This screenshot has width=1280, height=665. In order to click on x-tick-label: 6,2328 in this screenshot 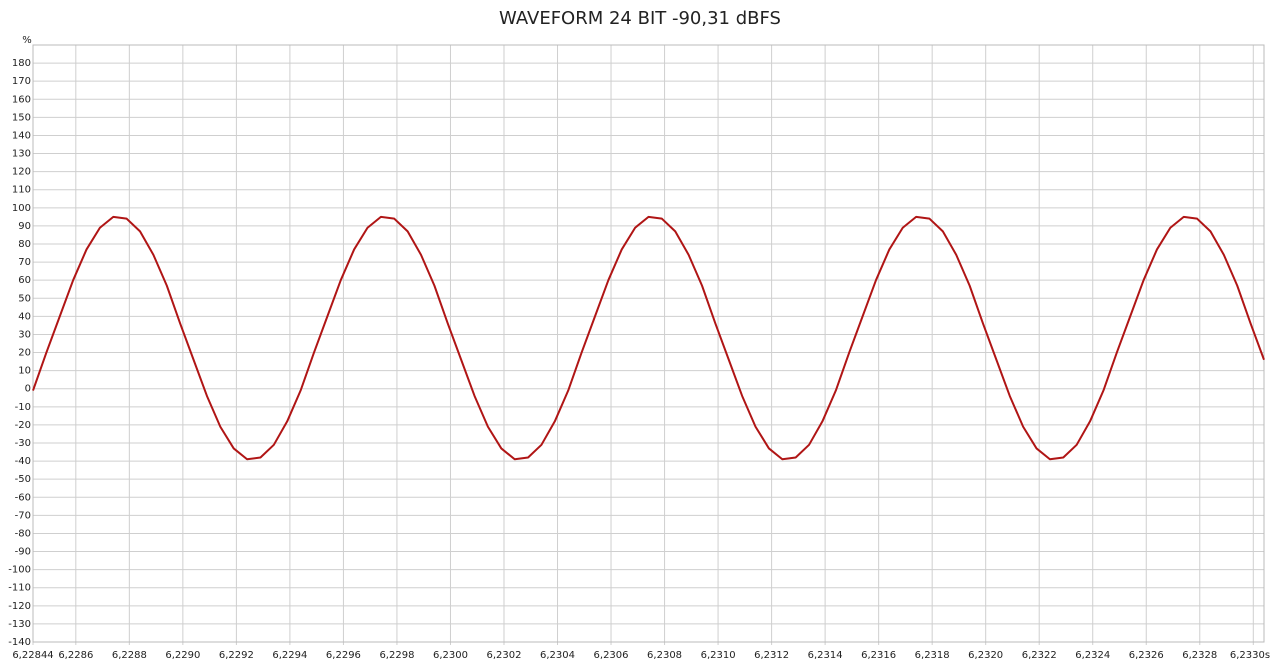, I will do `click(1199, 655)`.